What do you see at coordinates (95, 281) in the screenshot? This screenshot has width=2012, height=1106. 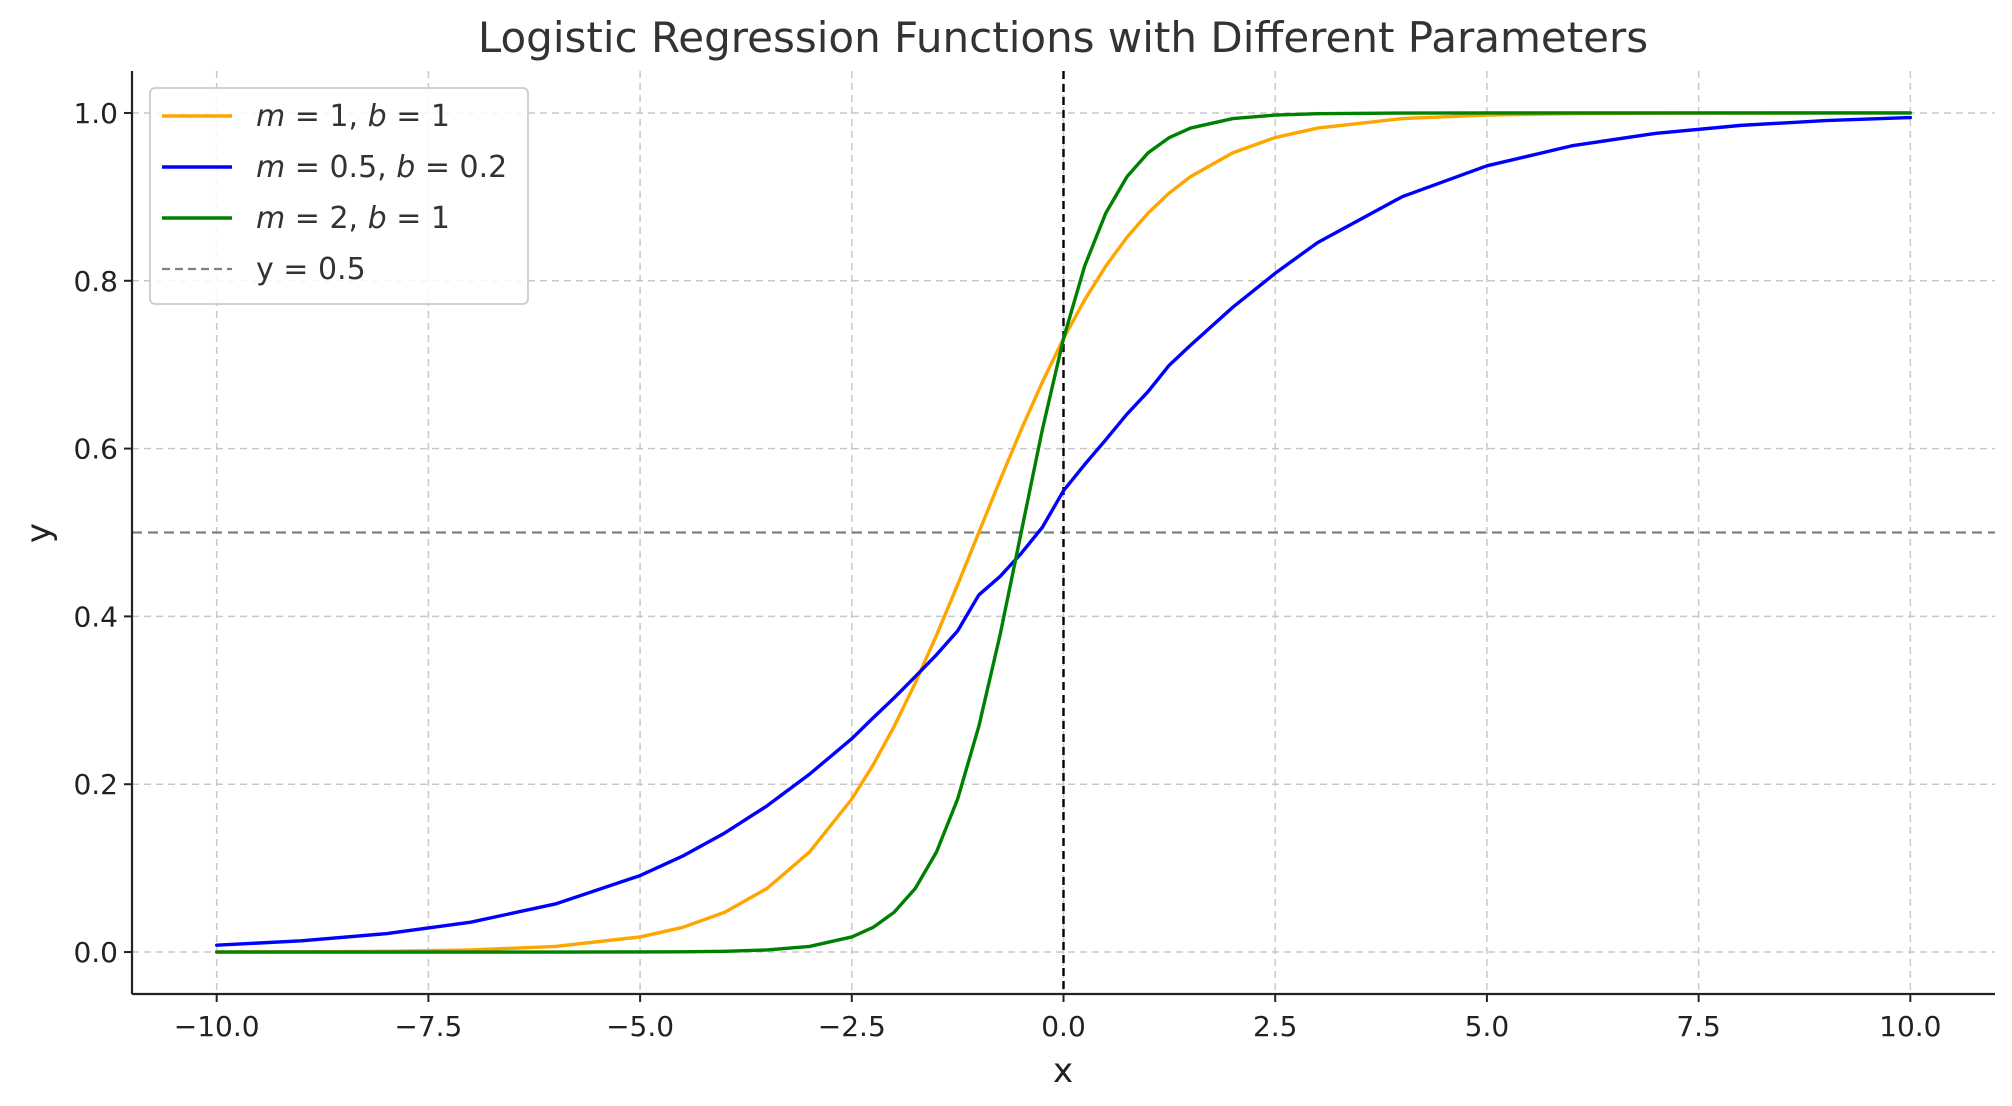 I see `y-tick-label: 0.8` at bounding box center [95, 281].